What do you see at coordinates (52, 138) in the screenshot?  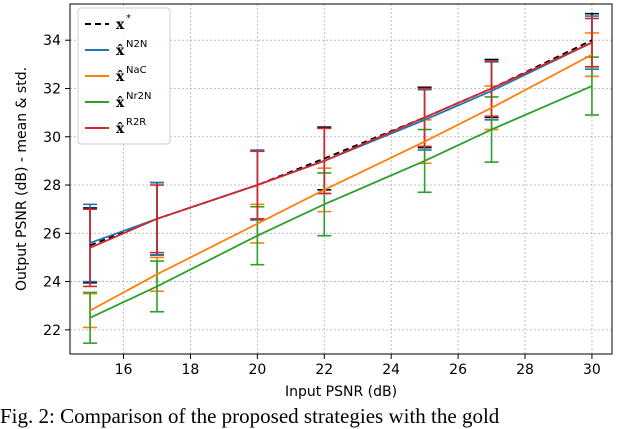 I see `y-tick-label: 30` at bounding box center [52, 138].